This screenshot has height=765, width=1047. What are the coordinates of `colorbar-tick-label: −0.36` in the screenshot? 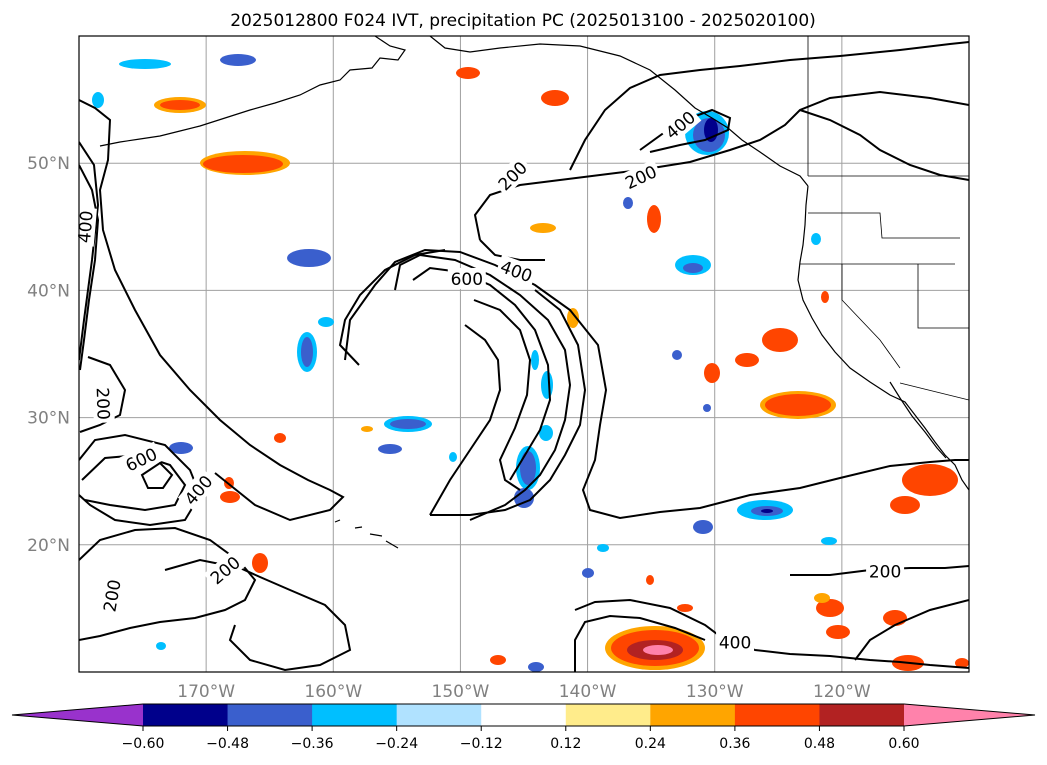 It's located at (312, 744).